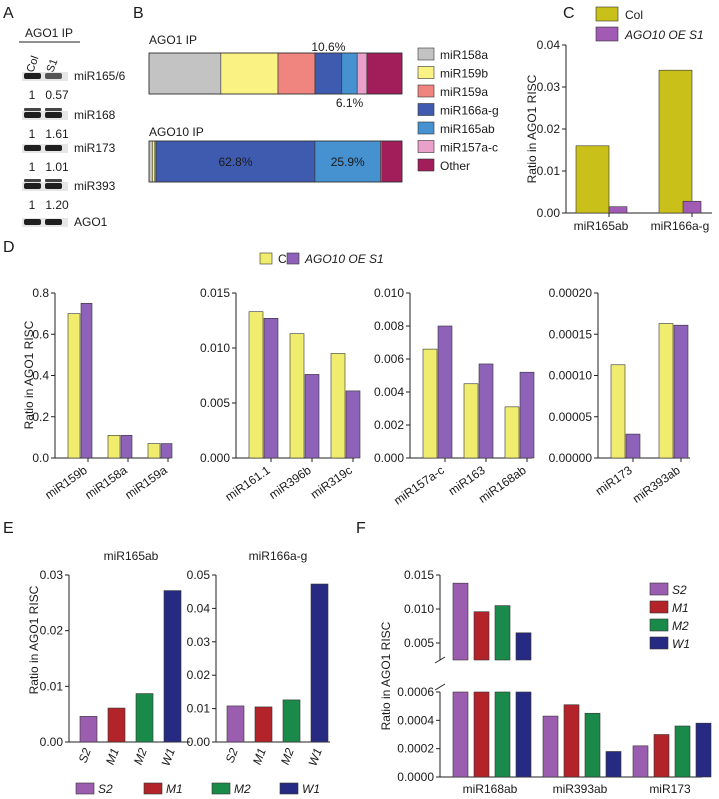 The width and height of the screenshot is (719, 799). What do you see at coordinates (419, 485) in the screenshot?
I see `x-tick-label: miR157a-c` at bounding box center [419, 485].